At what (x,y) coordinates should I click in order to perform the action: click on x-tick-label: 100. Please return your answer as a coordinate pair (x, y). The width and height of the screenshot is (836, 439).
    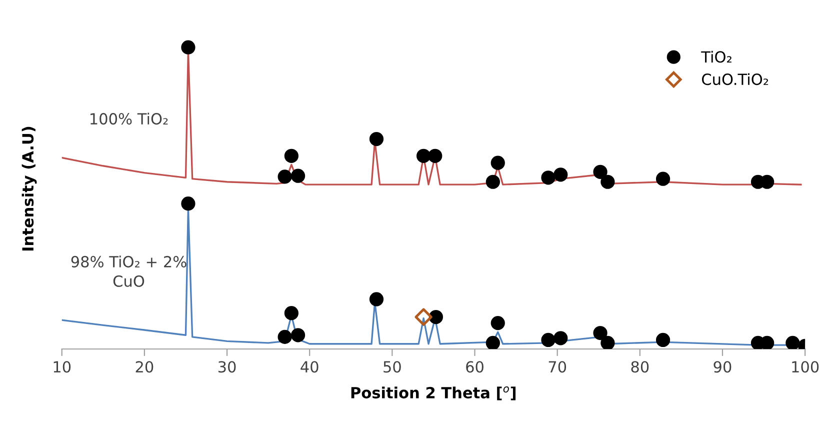
    Looking at the image, I should click on (805, 367).